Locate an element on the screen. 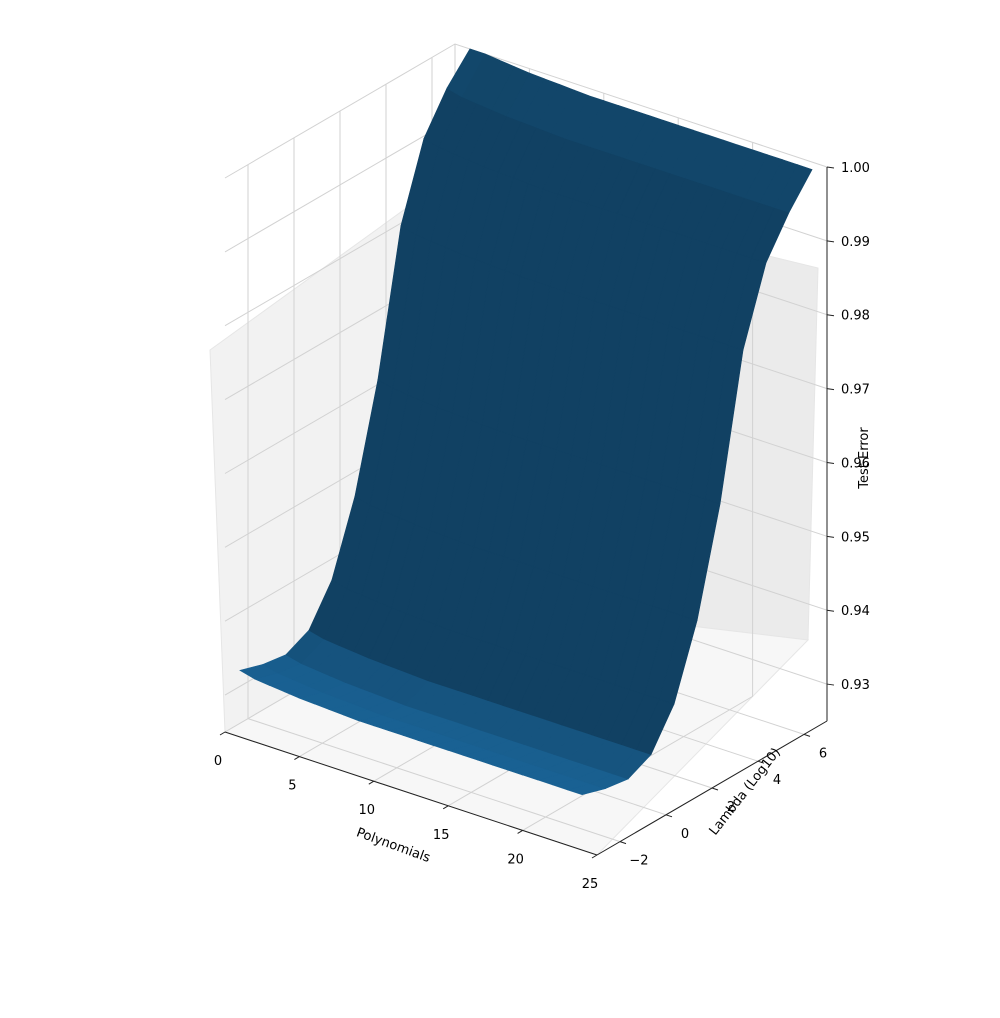 This screenshot has width=1000, height=1018. z-tick-label-4: 0.97 is located at coordinates (855, 390).